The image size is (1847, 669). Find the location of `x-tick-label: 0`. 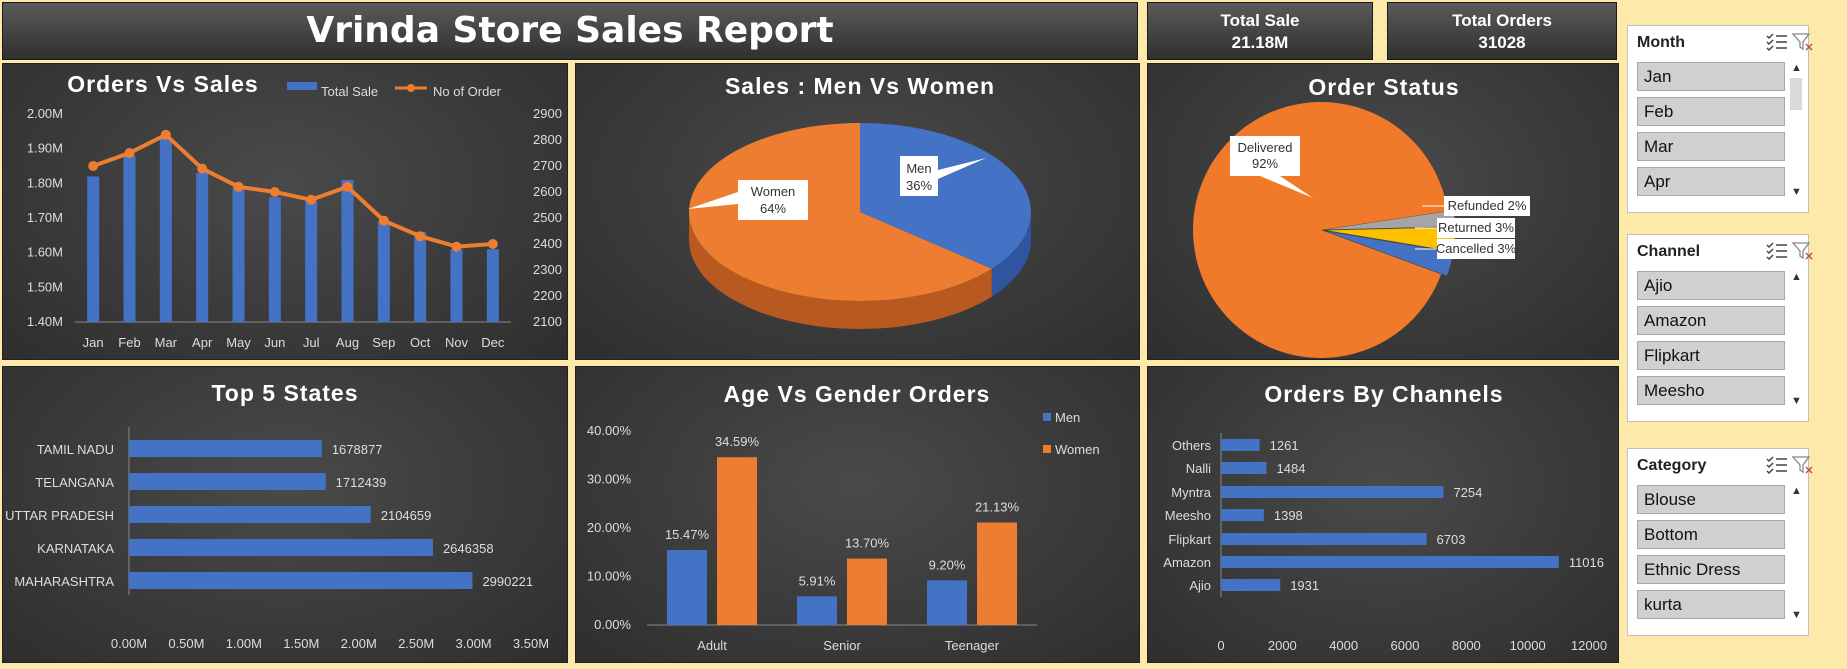

x-tick-label: 0 is located at coordinates (1220, 645).